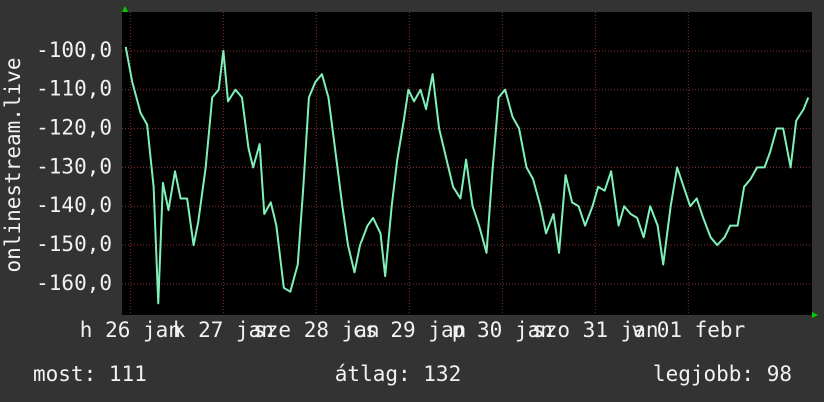 Image resolution: width=824 pixels, height=402 pixels. What do you see at coordinates (398, 374) in the screenshot?
I see `stat-average: átlag: 132` at bounding box center [398, 374].